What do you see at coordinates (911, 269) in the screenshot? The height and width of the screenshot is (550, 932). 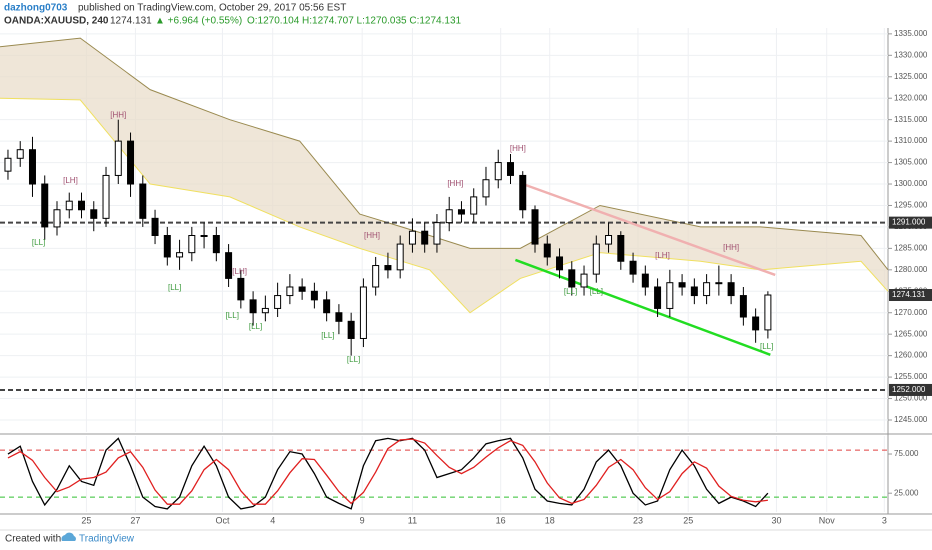 I see `y-tick-label: 1280.000` at bounding box center [911, 269].